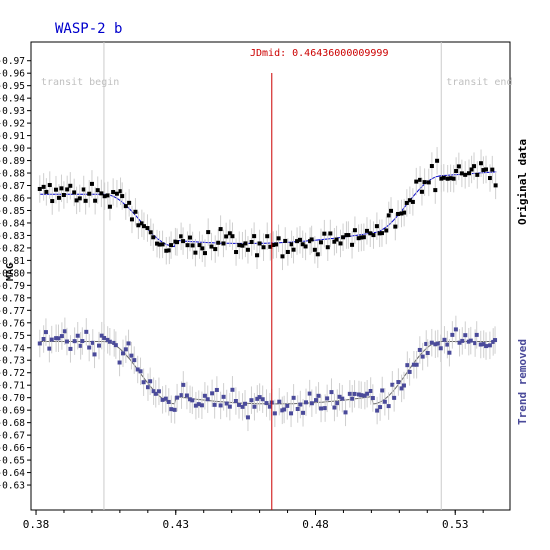 The width and height of the screenshot is (550, 550). What do you see at coordinates (12, 149) in the screenshot?
I see `y-tick-label: -0.90` at bounding box center [12, 149].